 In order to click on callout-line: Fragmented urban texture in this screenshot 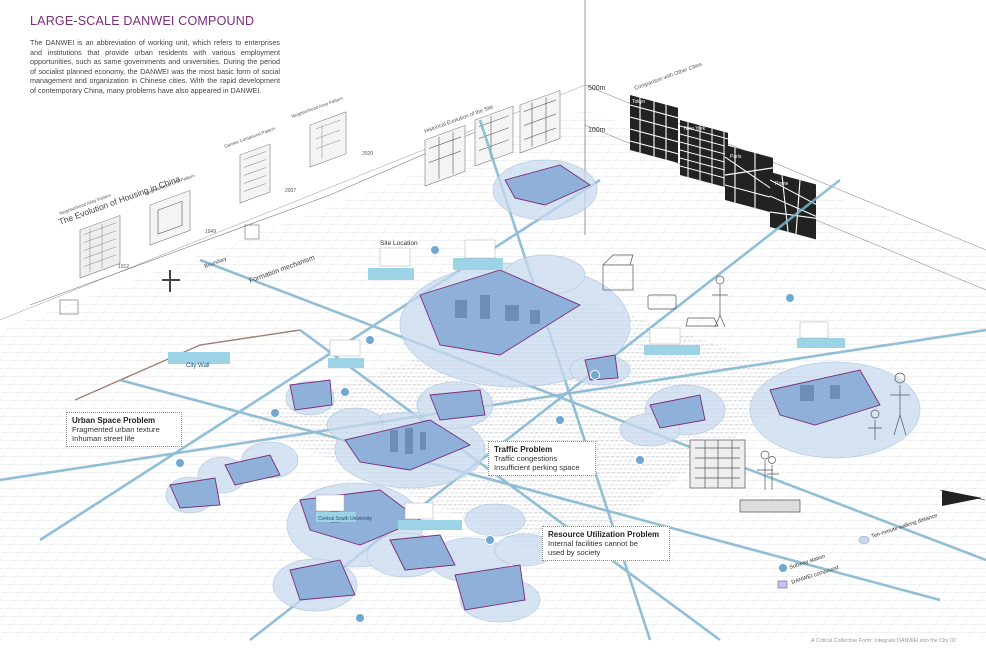, I will do `click(116, 429)`.